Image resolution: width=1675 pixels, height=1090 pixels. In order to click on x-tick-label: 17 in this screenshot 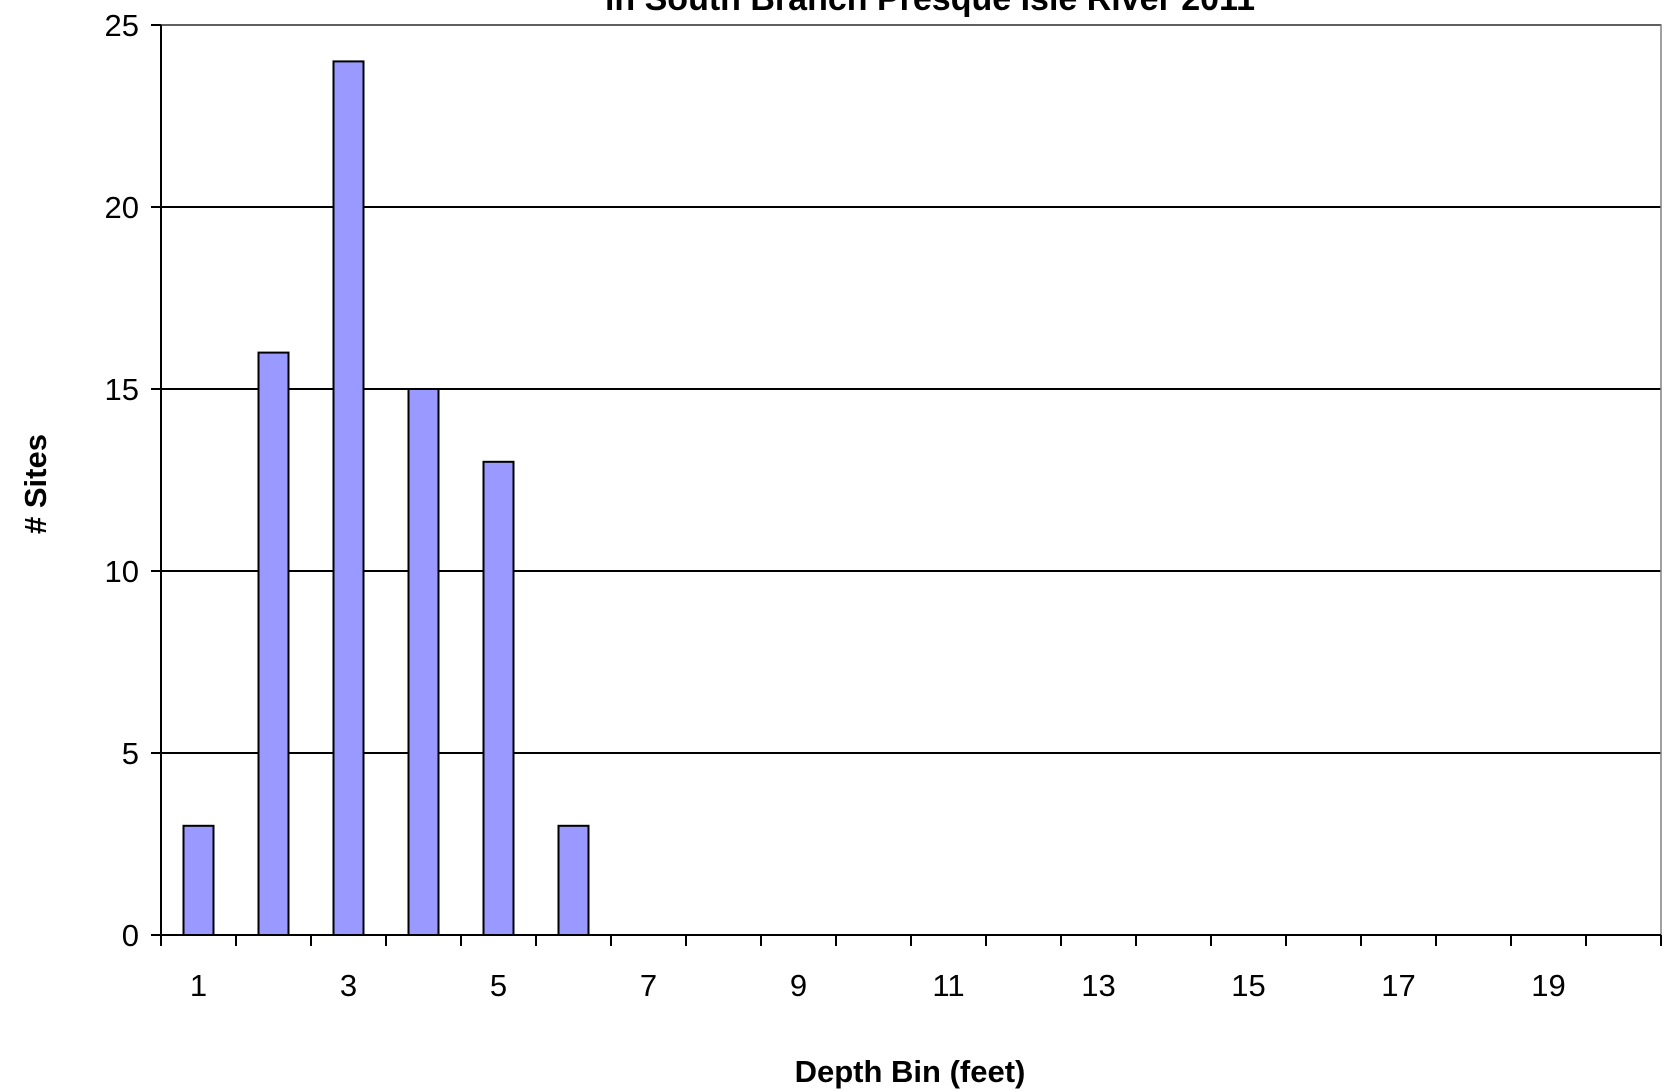, I will do `click(1398, 985)`.